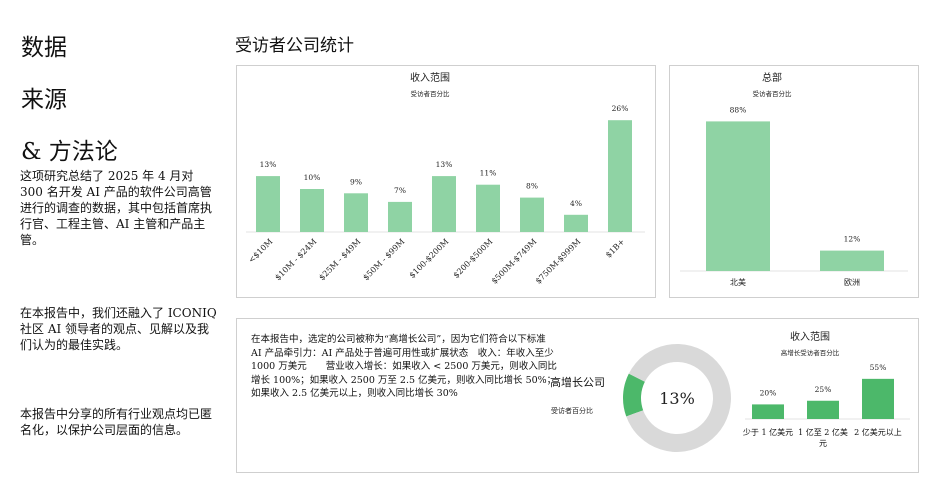  What do you see at coordinates (295, 259) in the screenshot?
I see `x-tick-label: $10M - $24M` at bounding box center [295, 259].